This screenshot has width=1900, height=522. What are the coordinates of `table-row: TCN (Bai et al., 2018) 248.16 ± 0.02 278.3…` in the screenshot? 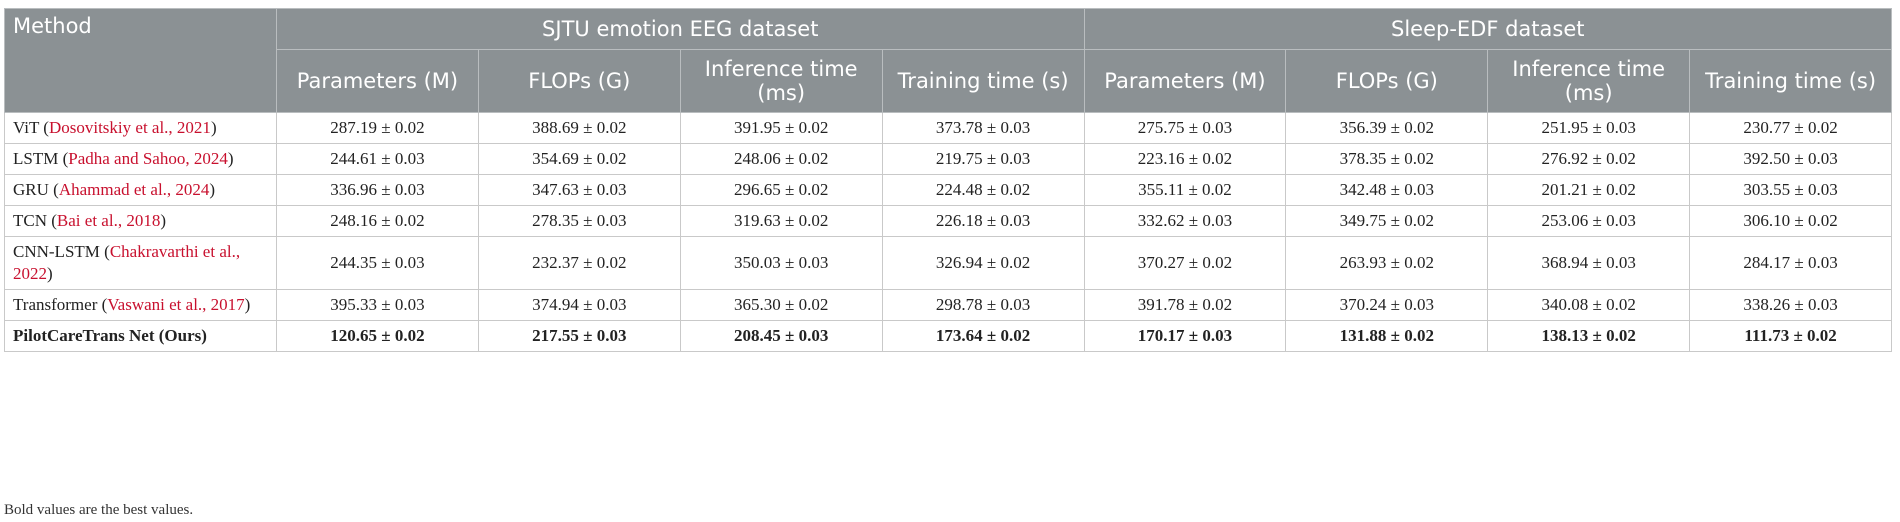 It's located at (948, 221).